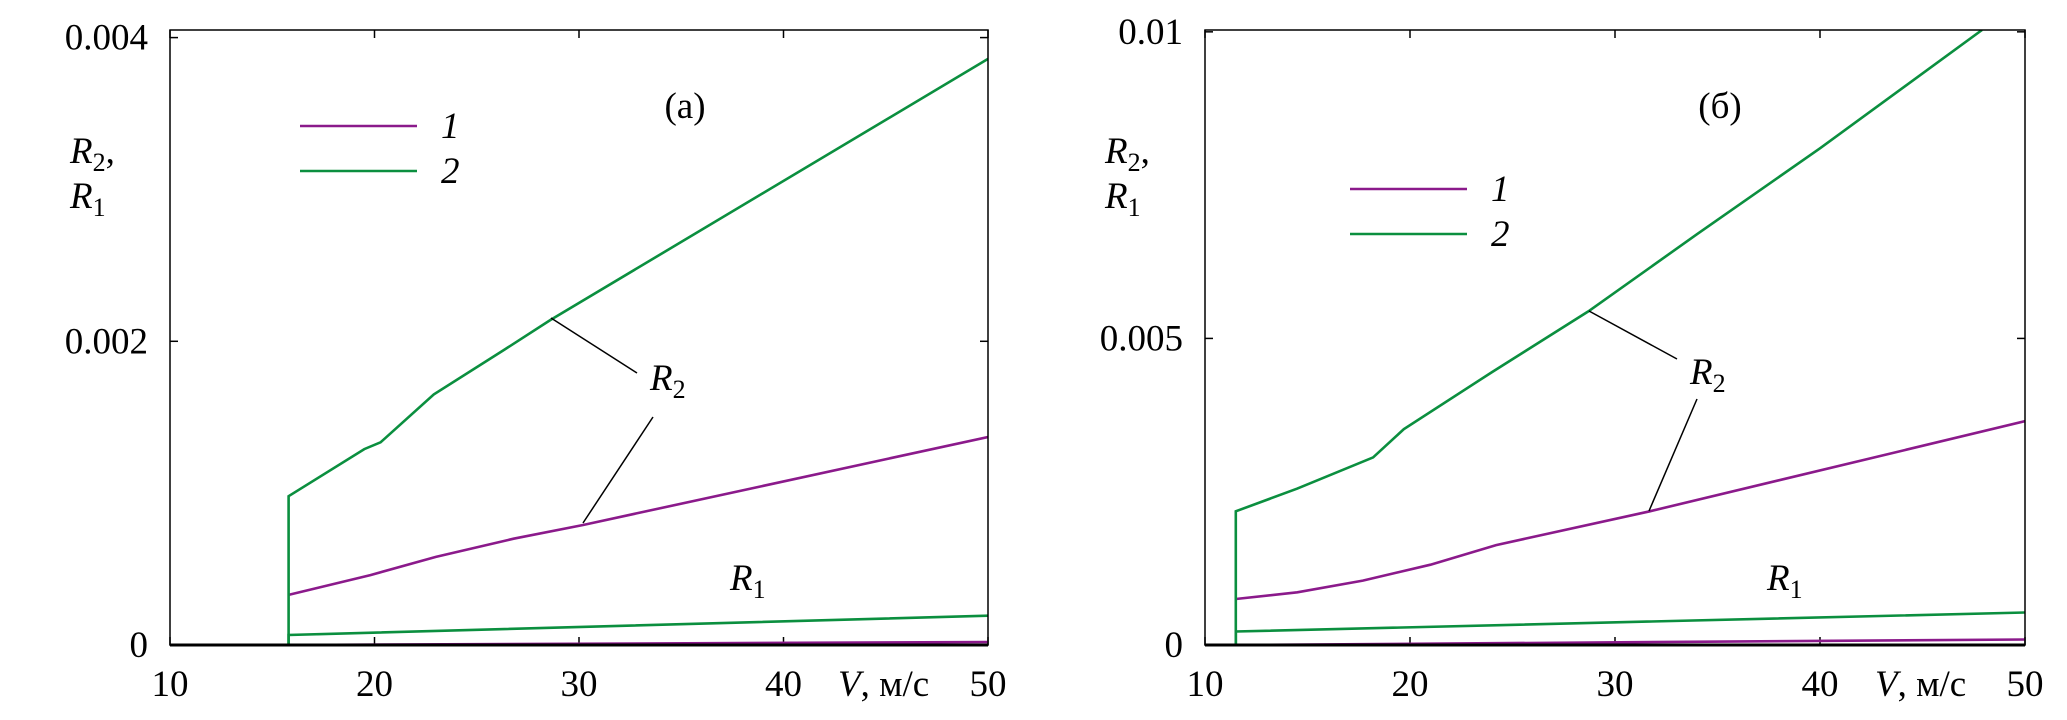 This screenshot has width=2067, height=720. Describe the element at coordinates (684, 106) in the screenshot. I see `panel-label: (а)` at that location.